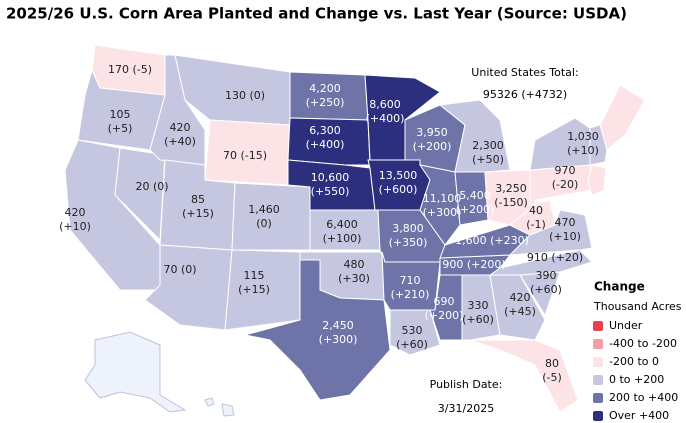 This screenshot has width=686, height=423. I want to click on state-area: 1,030, so click(583, 136).